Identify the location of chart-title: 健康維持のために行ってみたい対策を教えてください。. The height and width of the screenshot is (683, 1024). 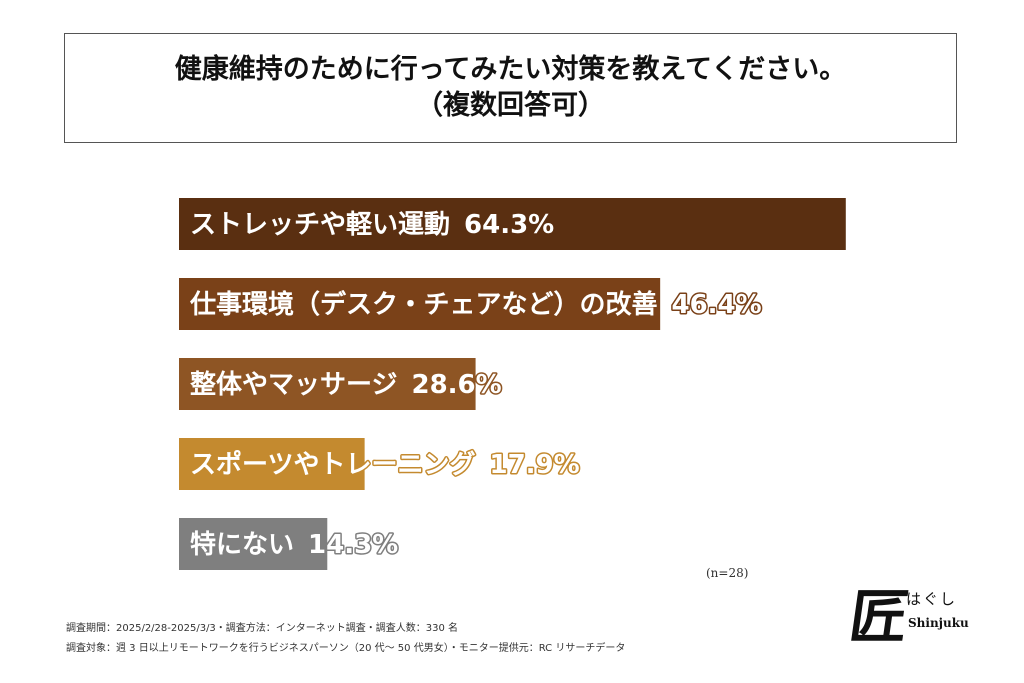
(510, 69).